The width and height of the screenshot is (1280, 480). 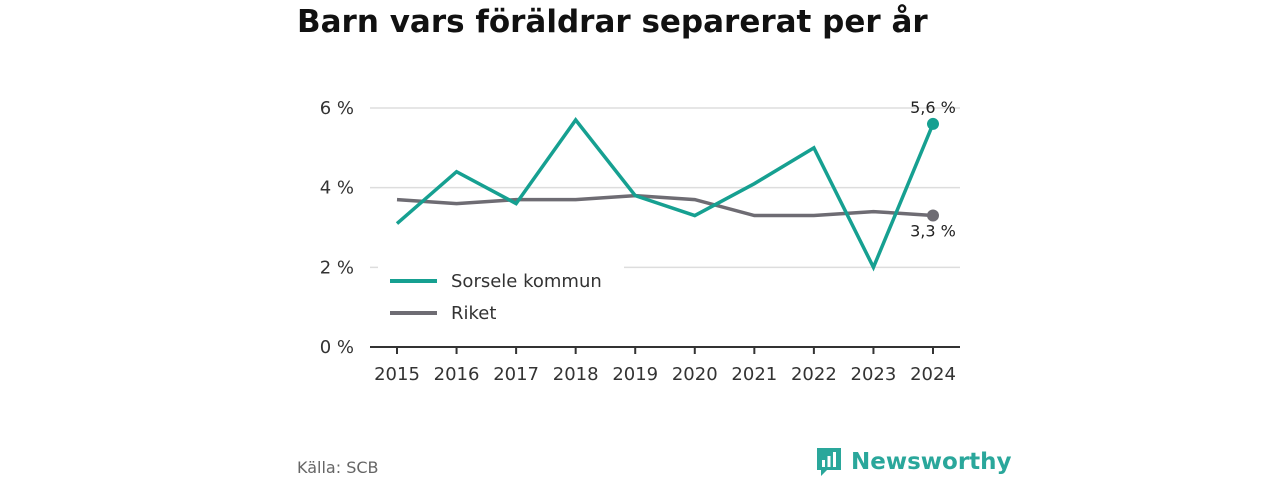 I want to click on x-tick-label: 2024, so click(x=933, y=374).